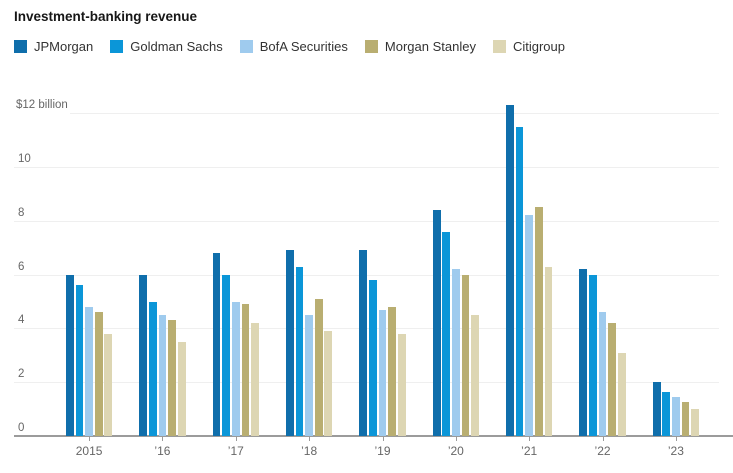  What do you see at coordinates (42, 105) in the screenshot?
I see `y-axis-label: $12 billion` at bounding box center [42, 105].